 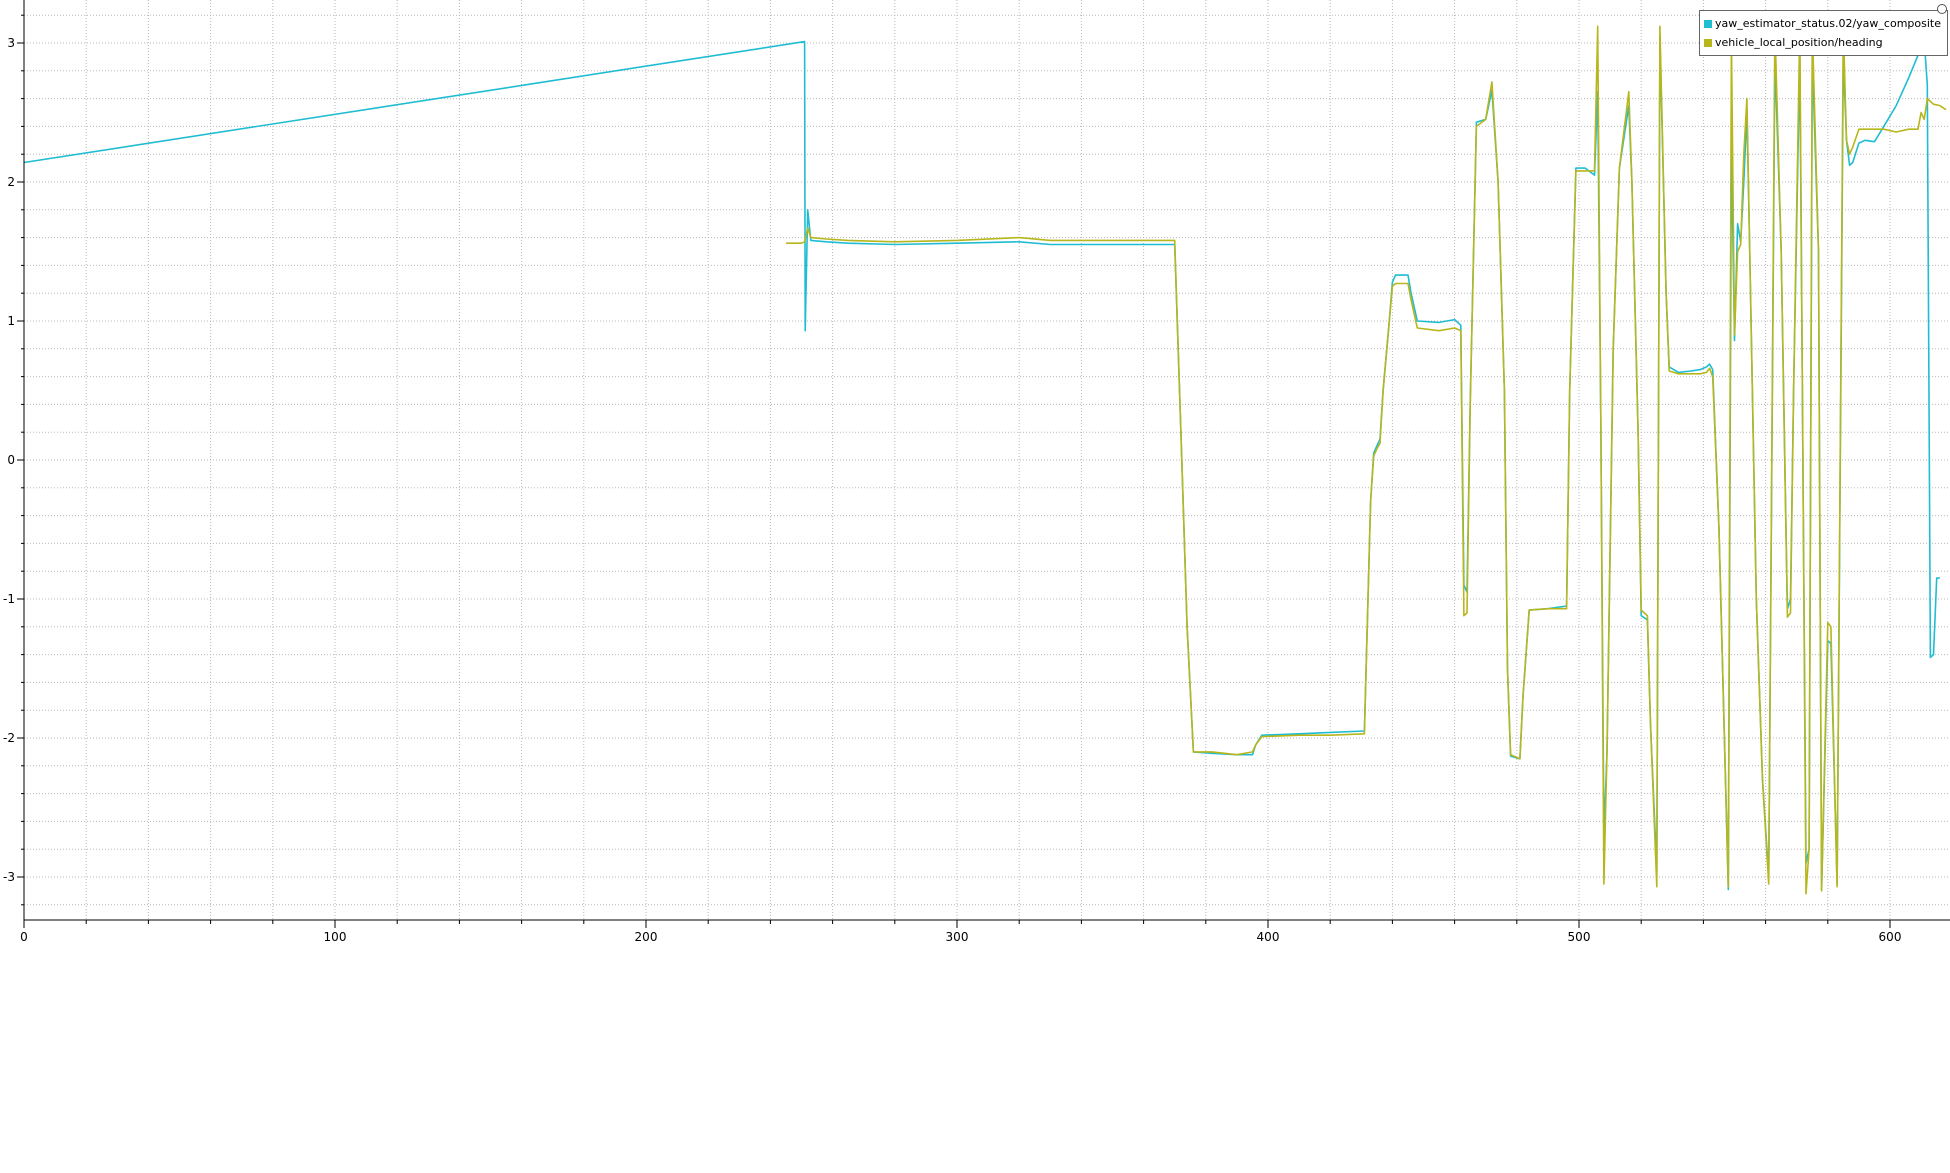 I want to click on y-tick-label: 3, so click(x=11, y=43).